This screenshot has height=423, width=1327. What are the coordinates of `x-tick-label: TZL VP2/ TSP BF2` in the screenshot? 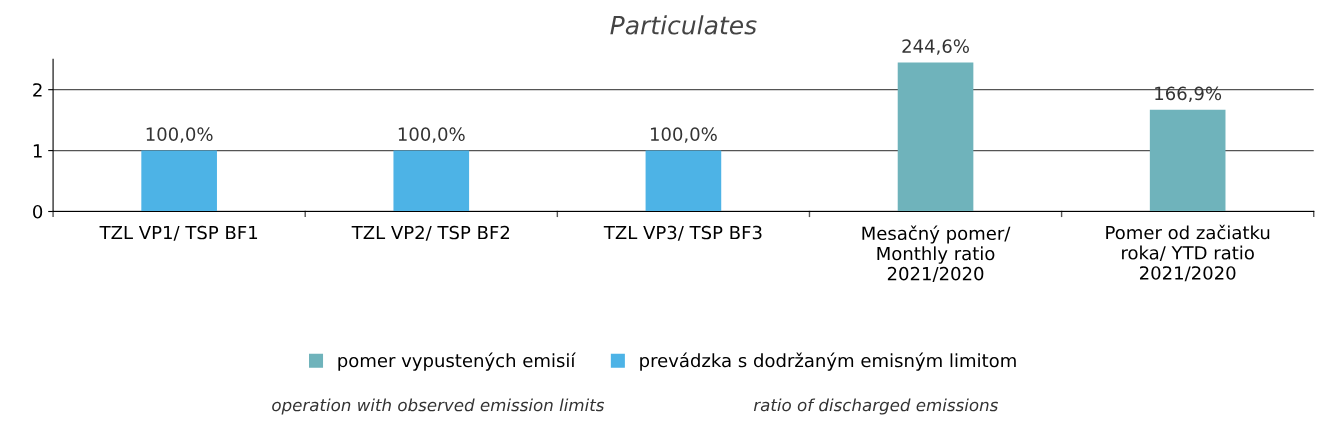 It's located at (430, 233).